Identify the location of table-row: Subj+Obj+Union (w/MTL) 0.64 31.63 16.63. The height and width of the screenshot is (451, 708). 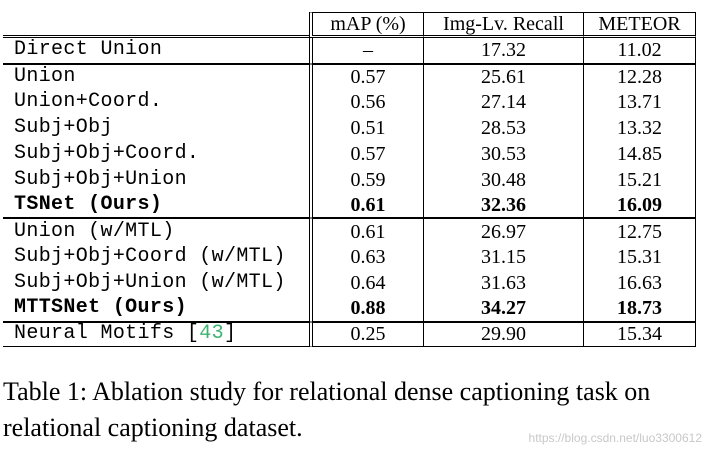
(349, 282).